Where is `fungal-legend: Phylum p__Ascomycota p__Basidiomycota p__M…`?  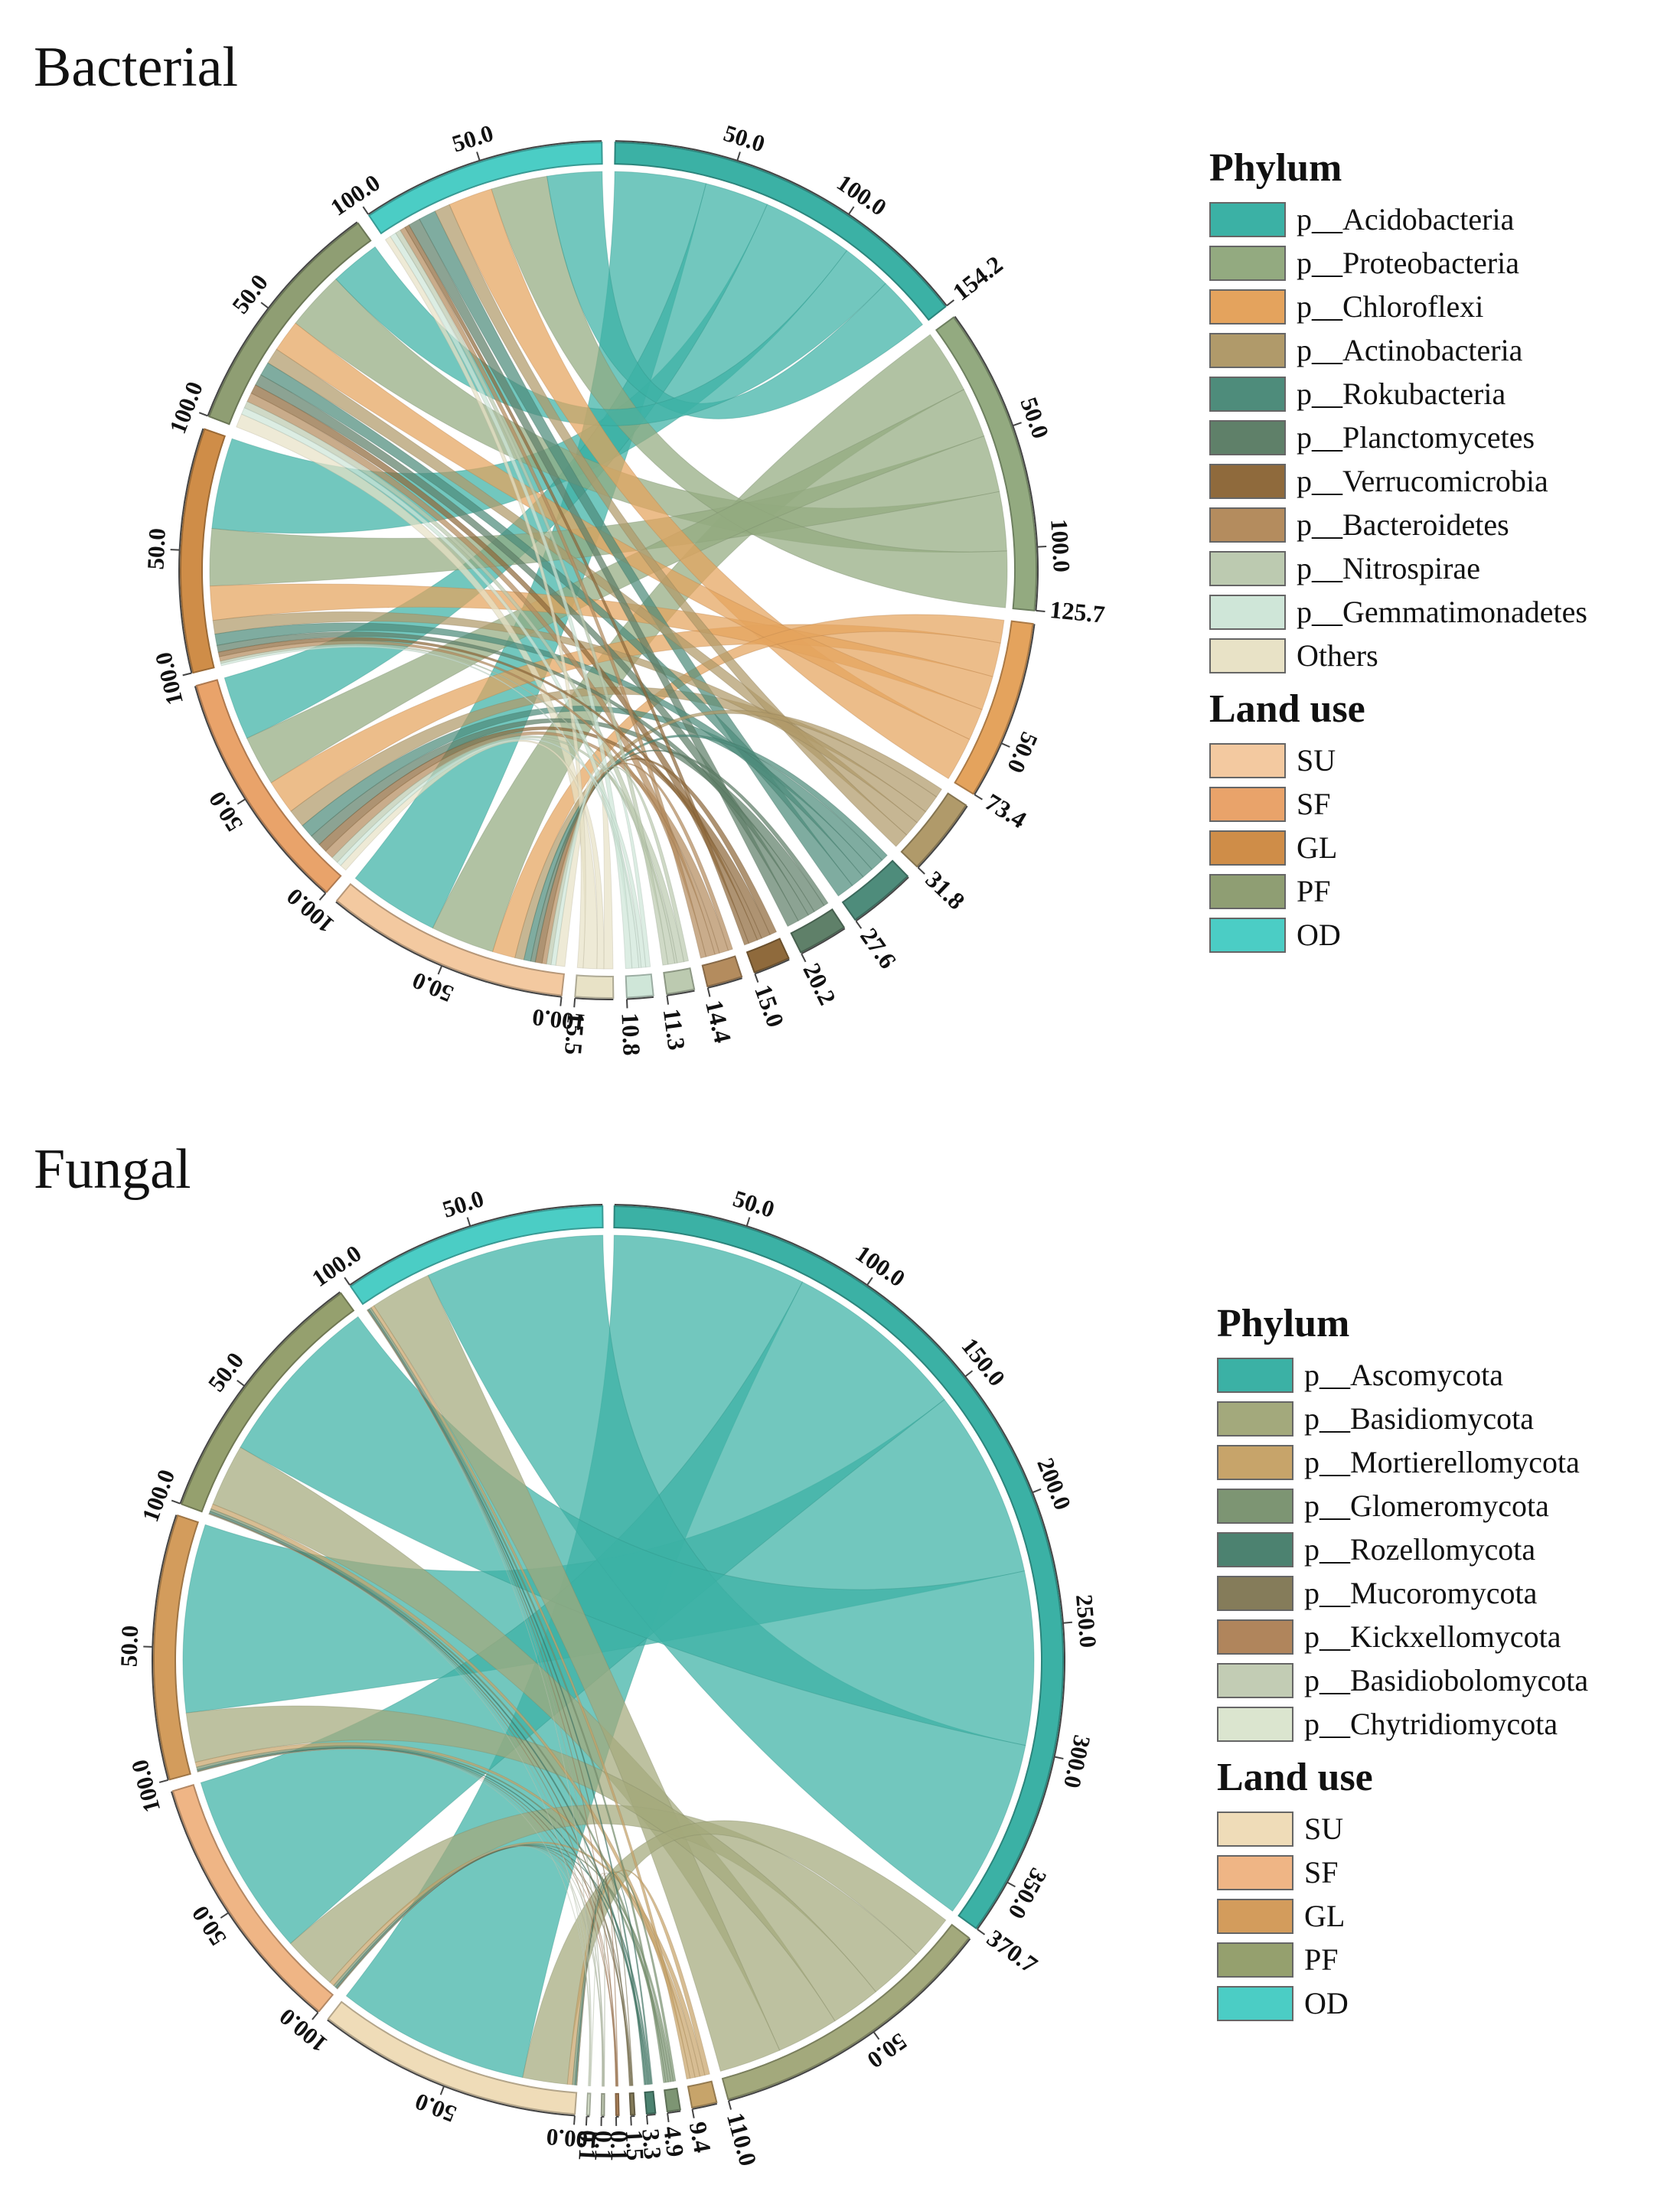 fungal-legend: Phylum p__Ascomycota p__Basidiomycota p__M… is located at coordinates (1402, 1663).